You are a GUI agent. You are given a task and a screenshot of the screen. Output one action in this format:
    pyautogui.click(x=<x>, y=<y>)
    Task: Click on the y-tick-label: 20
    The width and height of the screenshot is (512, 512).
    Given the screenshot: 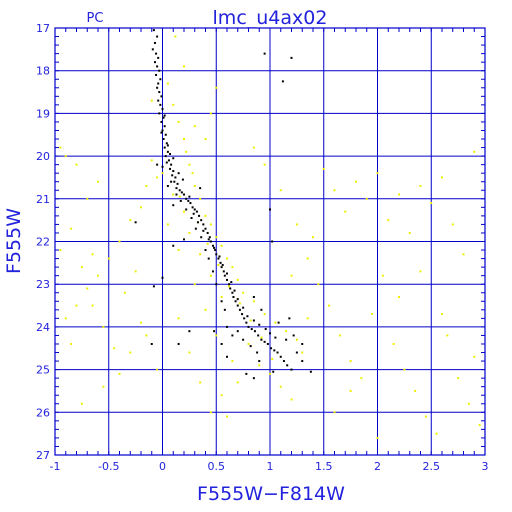 What is the action you would take?
    pyautogui.click(x=43, y=156)
    